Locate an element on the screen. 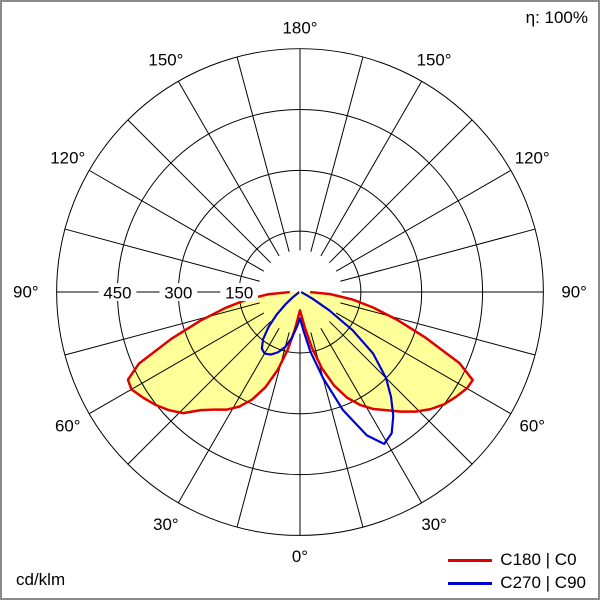 The height and width of the screenshot is (600, 600). r-label-150: 150 is located at coordinates (239, 293).